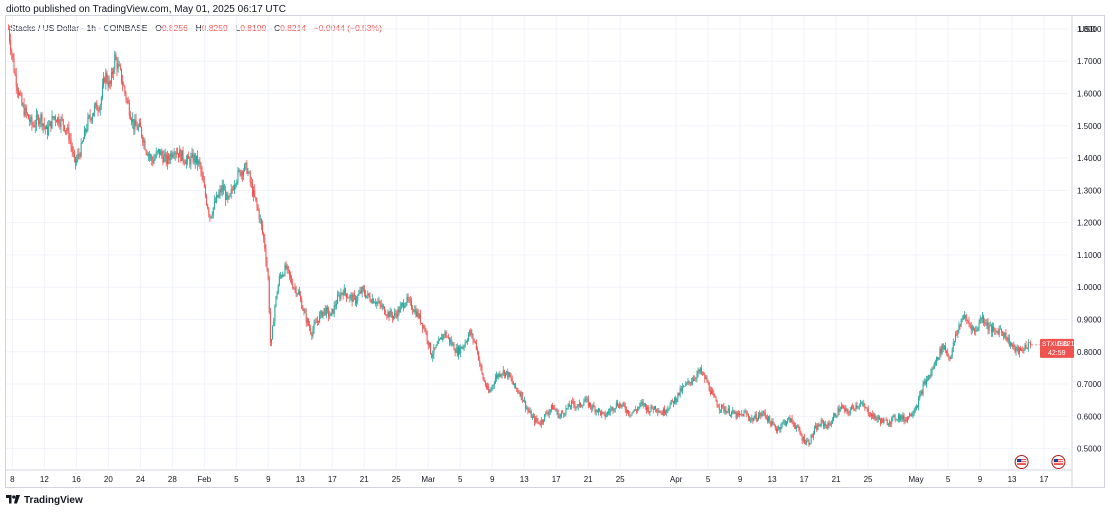 Image resolution: width=1112 pixels, height=513 pixels. Describe the element at coordinates (53, 500) in the screenshot. I see `tradingview-brand-text: TradingView` at that location.